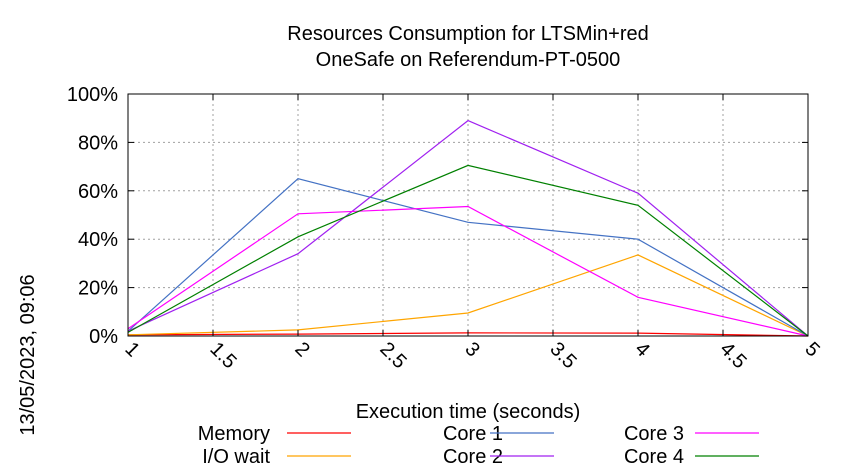 This screenshot has height=475, width=850. Describe the element at coordinates (103, 337) in the screenshot. I see `y-tick-label: 0%` at that location.